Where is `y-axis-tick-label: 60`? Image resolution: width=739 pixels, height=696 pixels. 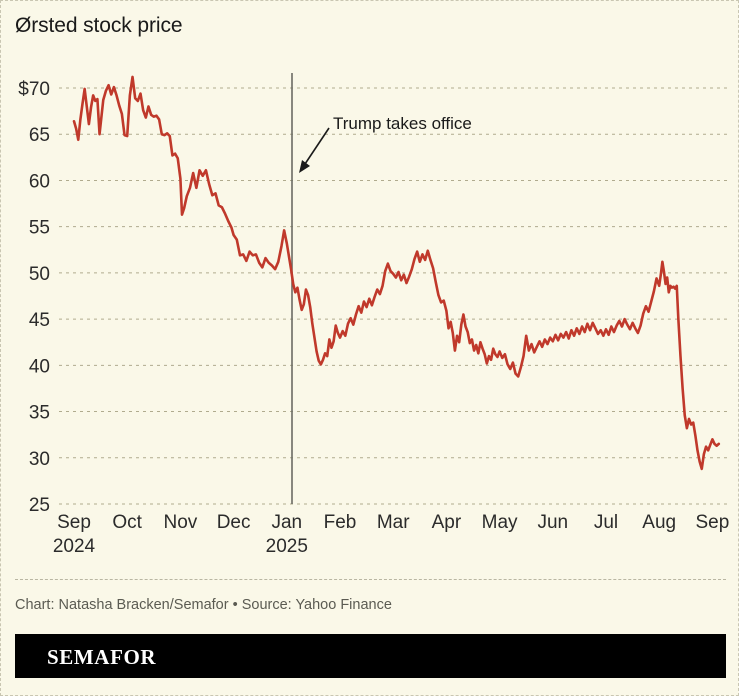 y-axis-tick-label: 60 is located at coordinates (39, 181).